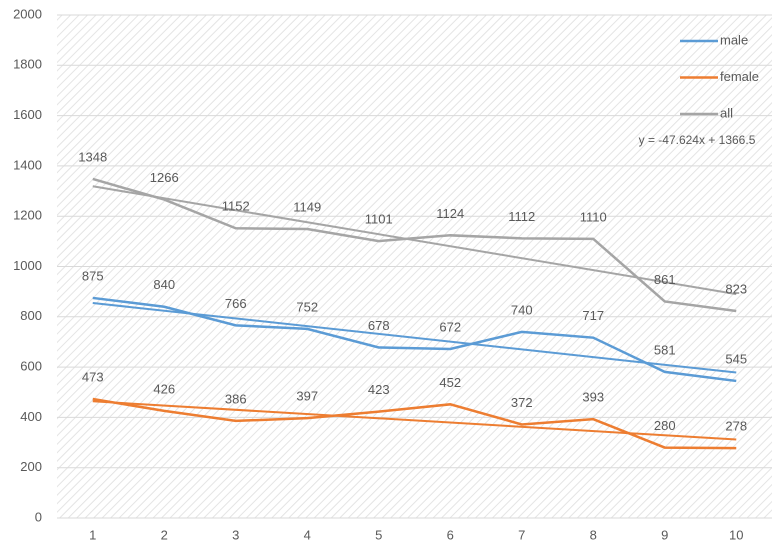  I want to click on data-label: 545, so click(736, 358).